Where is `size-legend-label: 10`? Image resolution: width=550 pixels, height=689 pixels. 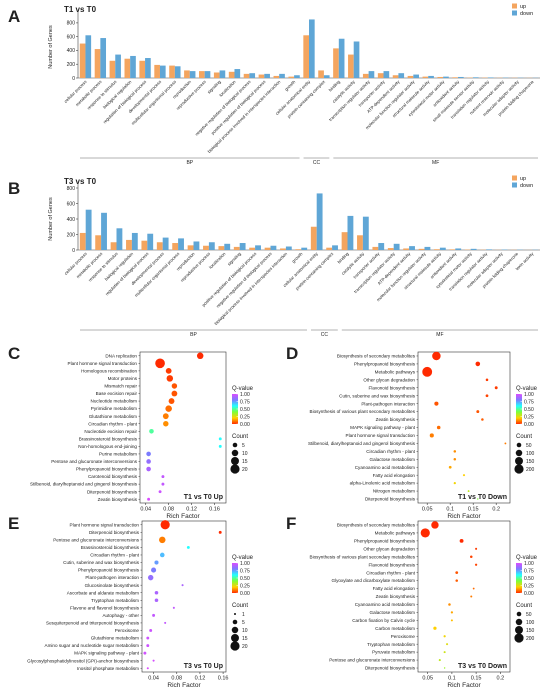 size-legend-label: 10 is located at coordinates (245, 631).